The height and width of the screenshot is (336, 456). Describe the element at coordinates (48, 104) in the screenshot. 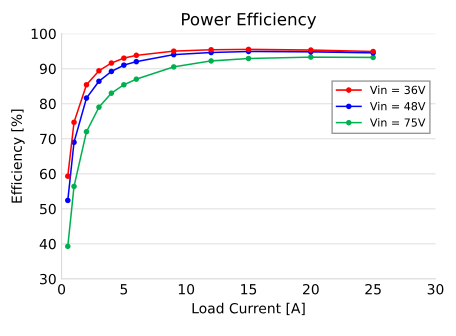

I see `y-tick-label: 80` at that location.